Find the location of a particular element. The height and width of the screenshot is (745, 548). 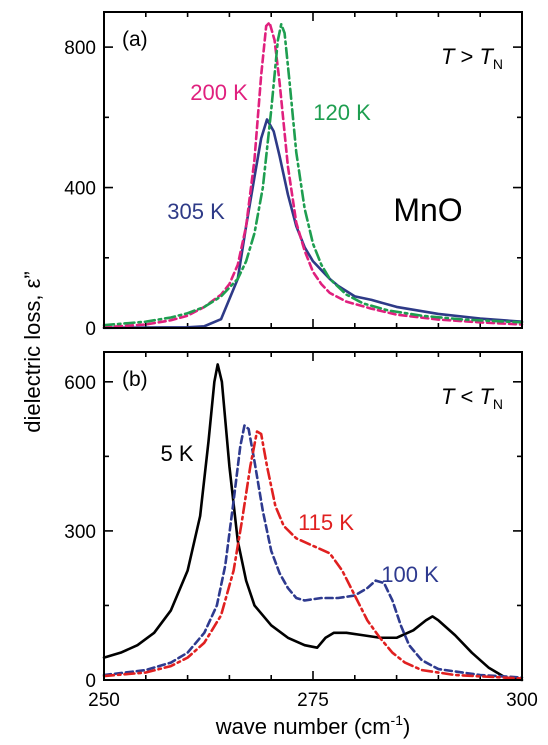

series-label-100k: 100 K is located at coordinates (410, 574).